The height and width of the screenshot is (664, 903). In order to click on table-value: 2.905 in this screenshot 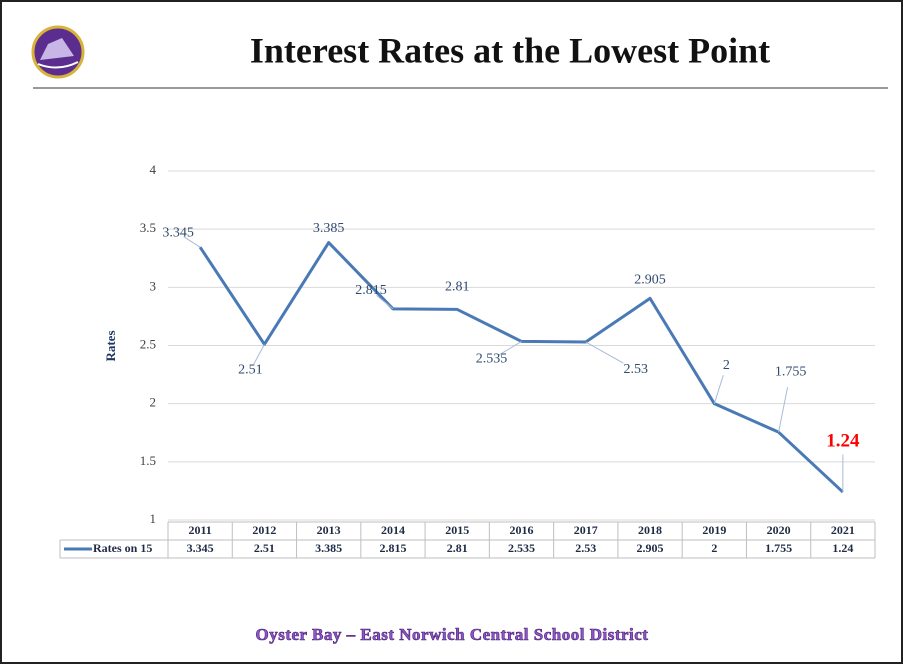, I will do `click(650, 548)`.